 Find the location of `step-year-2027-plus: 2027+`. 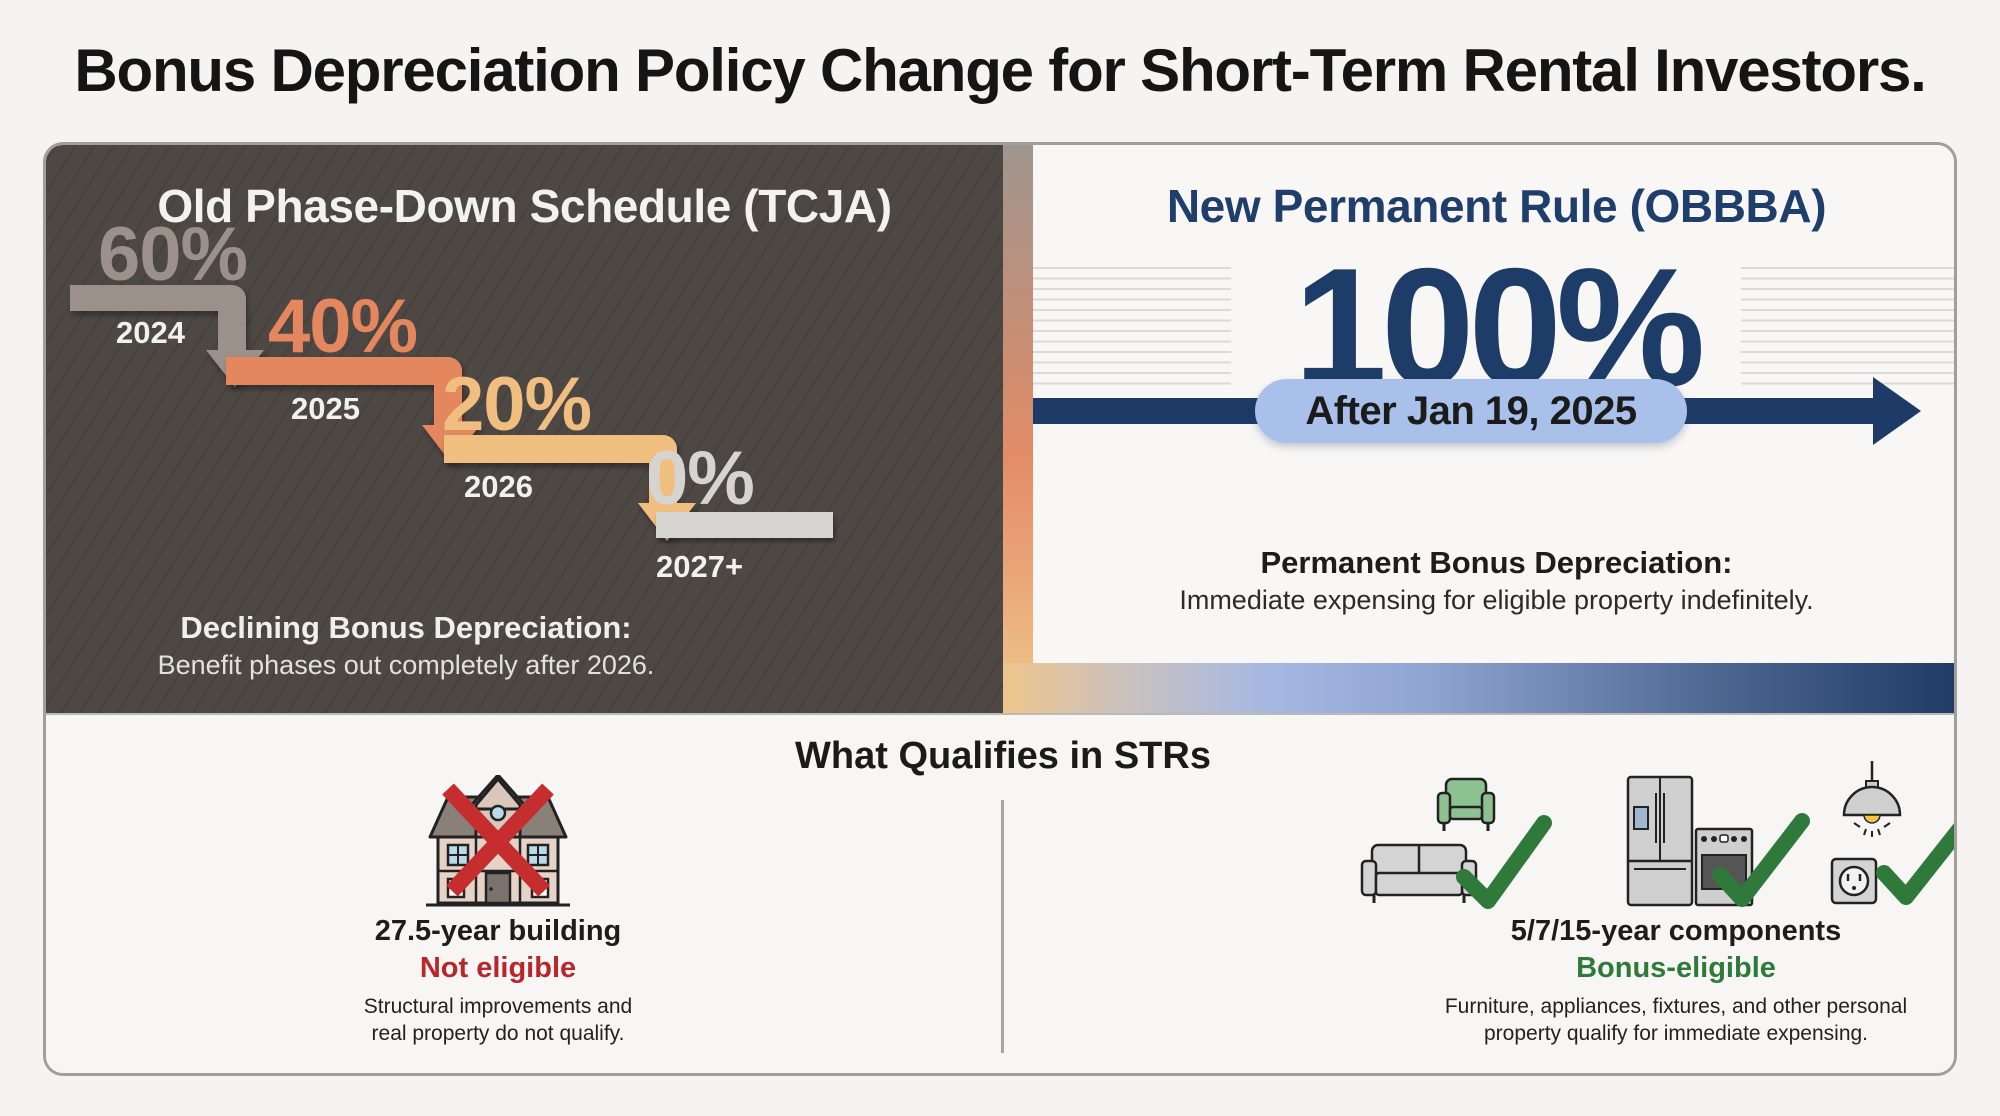

step-year-2027-plus: 2027+ is located at coordinates (700, 566).